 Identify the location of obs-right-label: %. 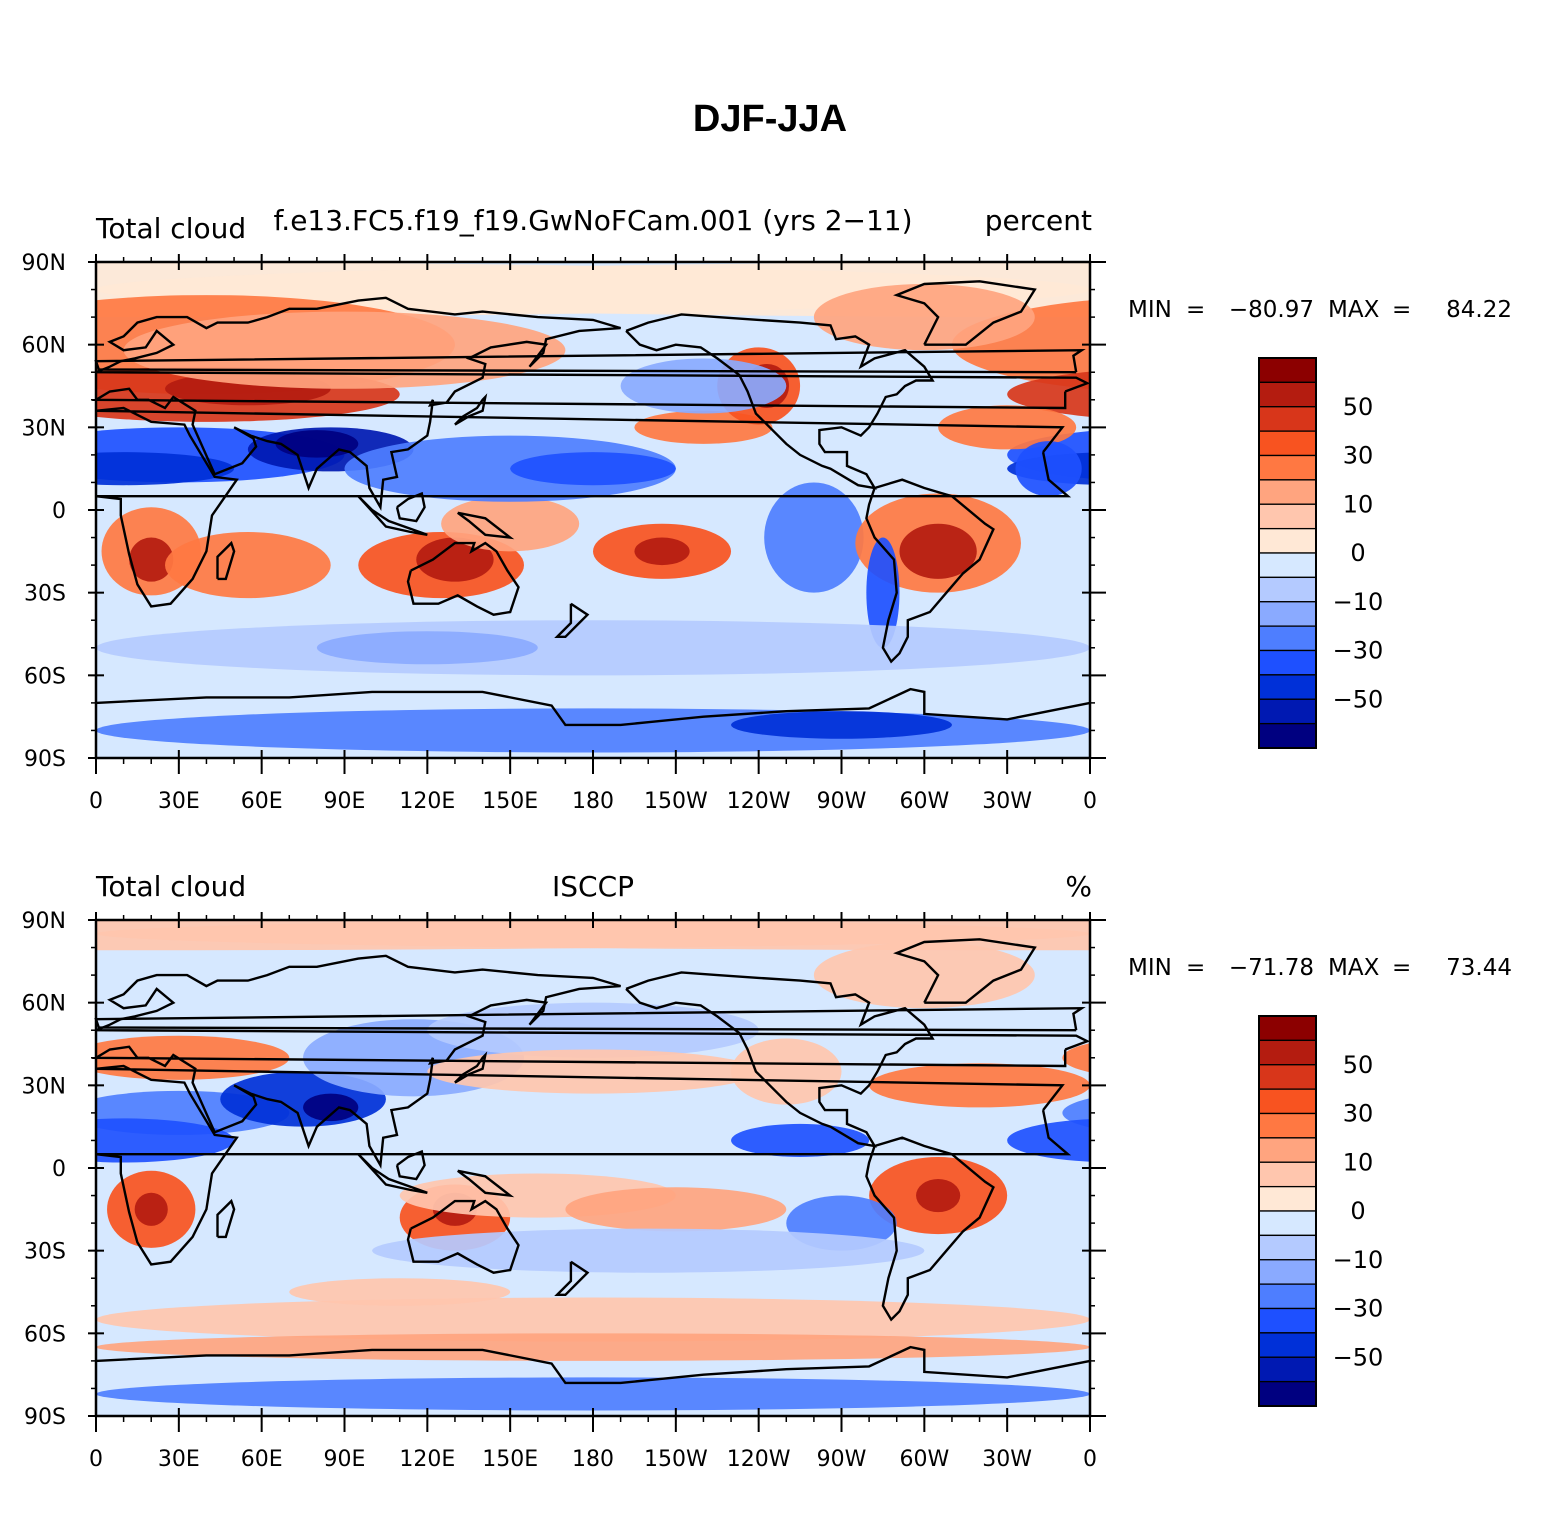
(1078, 886).